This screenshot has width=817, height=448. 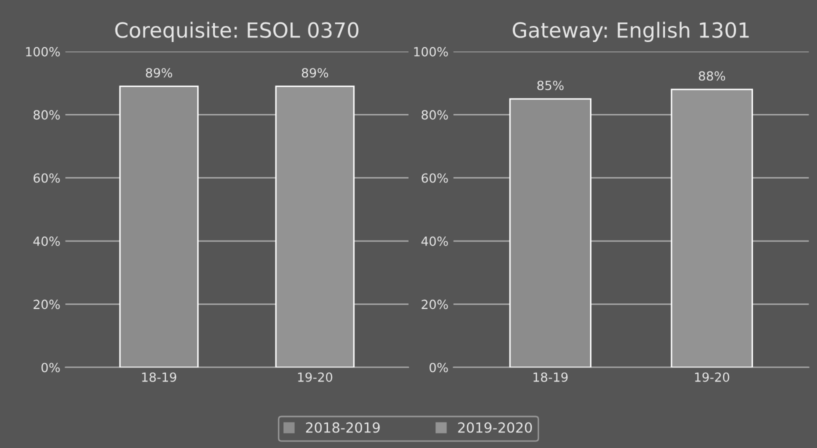 I want to click on legend-label: 2018-2019, so click(x=343, y=427).